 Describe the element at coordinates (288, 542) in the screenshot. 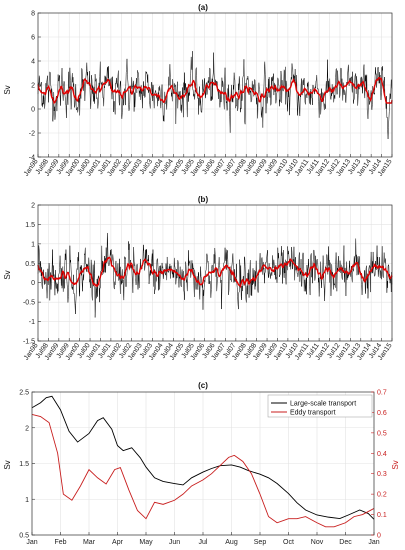

I see `x-tick-label: Oct` at that location.